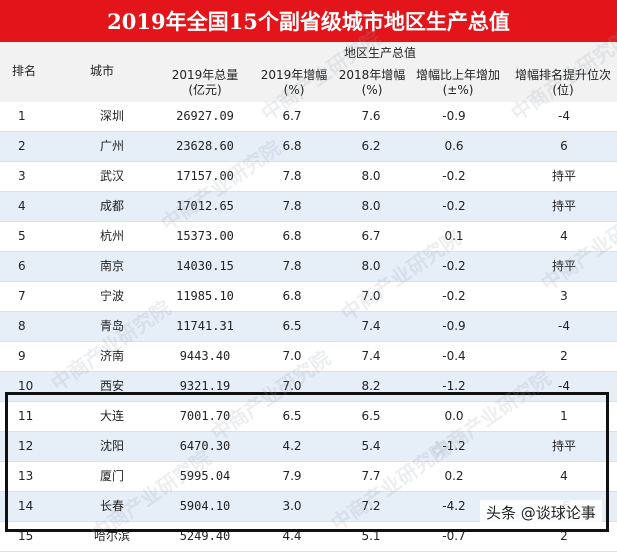  What do you see at coordinates (205, 146) in the screenshot?
I see `gdp-cell: 23628.60` at bounding box center [205, 146].